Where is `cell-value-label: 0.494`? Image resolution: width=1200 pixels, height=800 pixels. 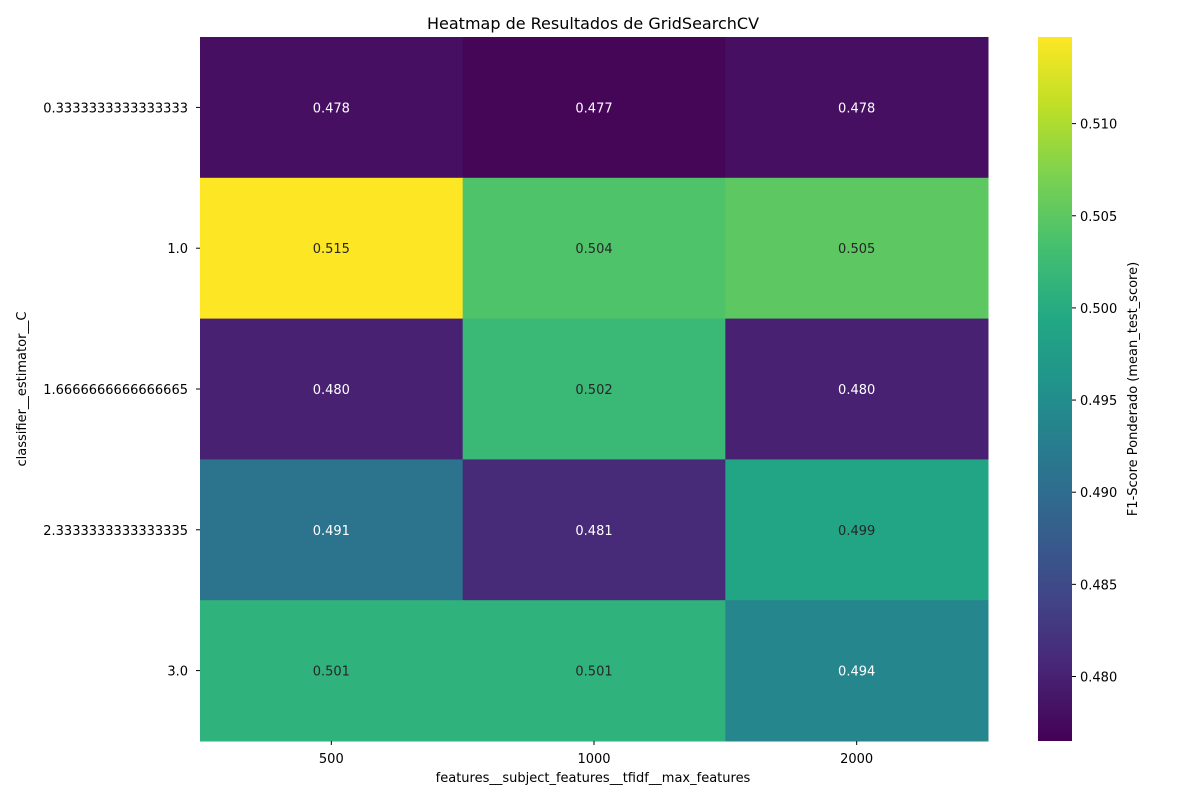
cell-value-label: 0.494 is located at coordinates (856, 672).